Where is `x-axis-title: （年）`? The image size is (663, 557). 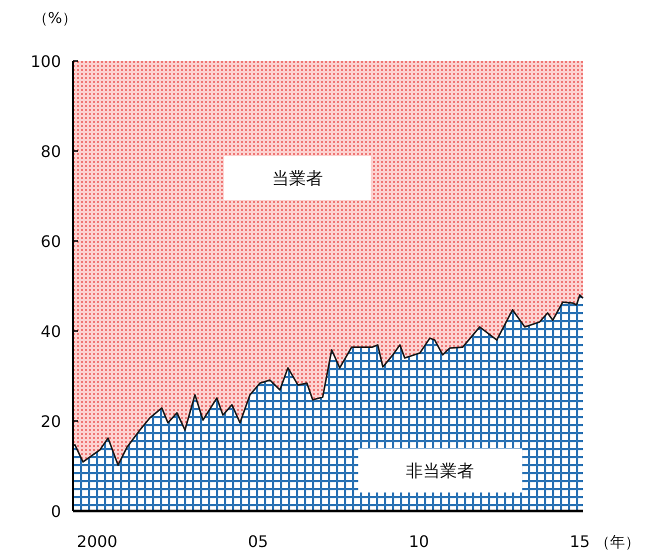 x-axis-title: （年） is located at coordinates (617, 542).